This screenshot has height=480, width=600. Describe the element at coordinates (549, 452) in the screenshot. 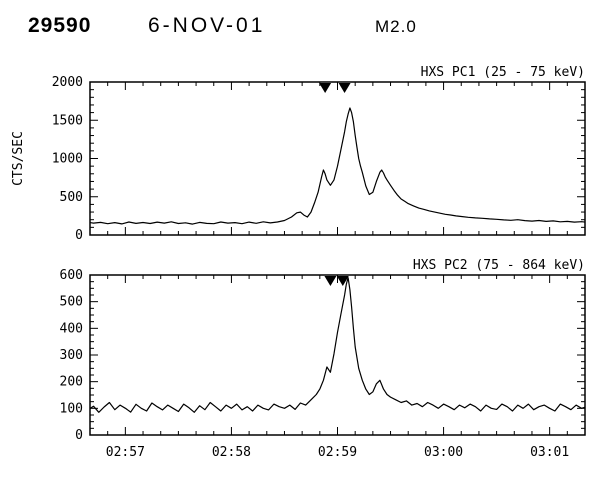

I see `x-tick-label: 03:01` at that location.